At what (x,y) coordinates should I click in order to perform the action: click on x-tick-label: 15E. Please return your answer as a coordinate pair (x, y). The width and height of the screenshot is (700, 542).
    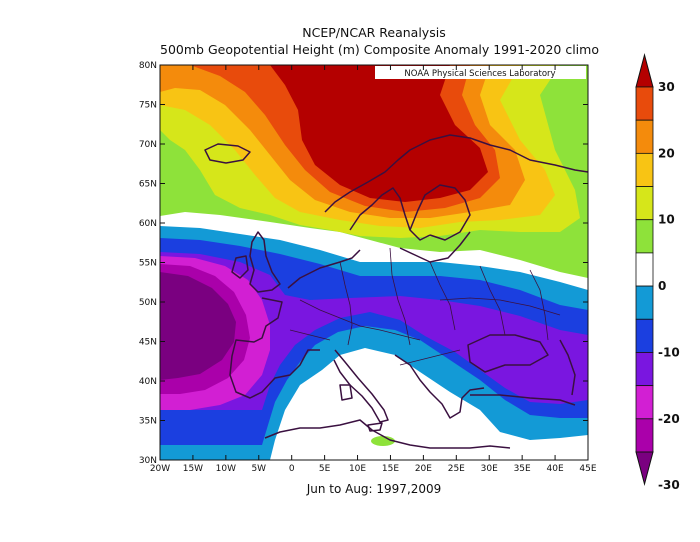
    Looking at the image, I should click on (390, 469).